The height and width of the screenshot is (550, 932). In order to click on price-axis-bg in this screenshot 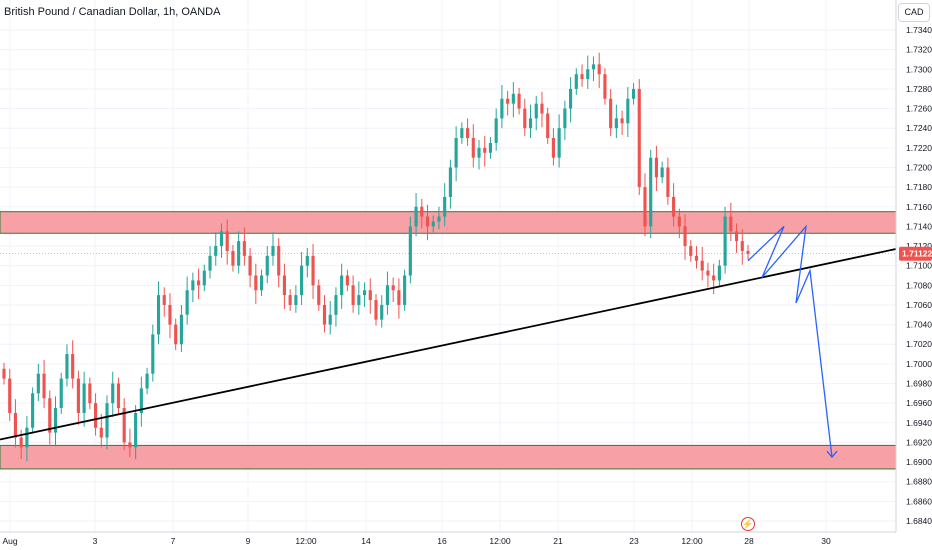, I will do `click(914, 275)`.